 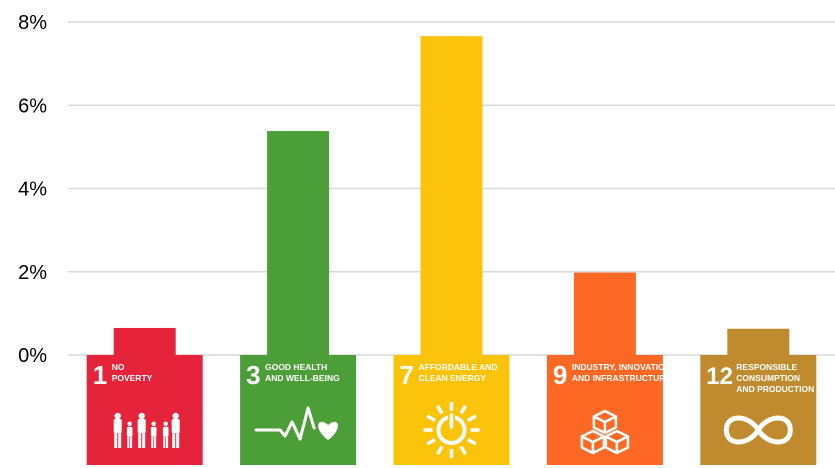 What do you see at coordinates (758, 430) in the screenshot?
I see `infinity-icon` at bounding box center [758, 430].